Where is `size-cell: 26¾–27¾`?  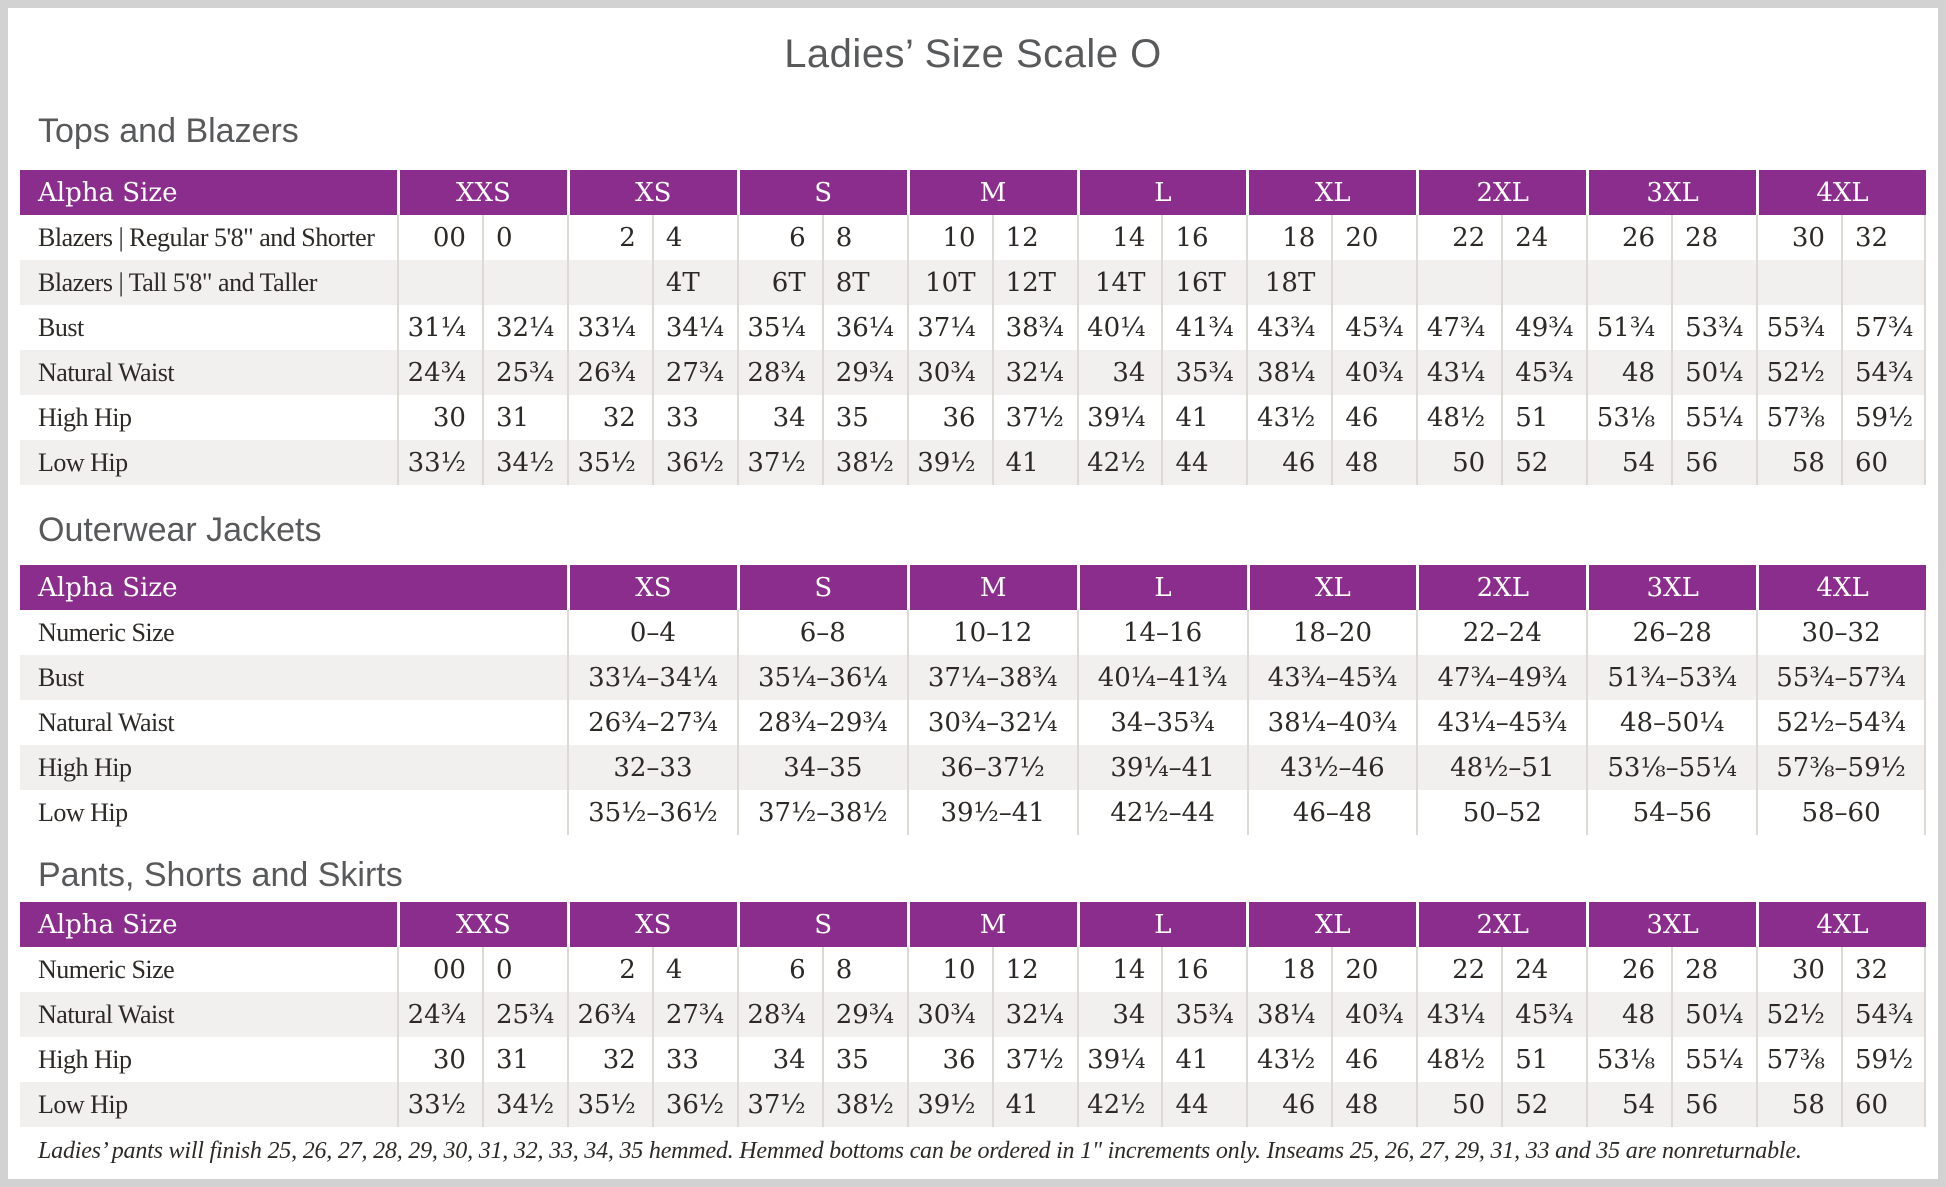 size-cell: 26¾–27¾ is located at coordinates (652, 722).